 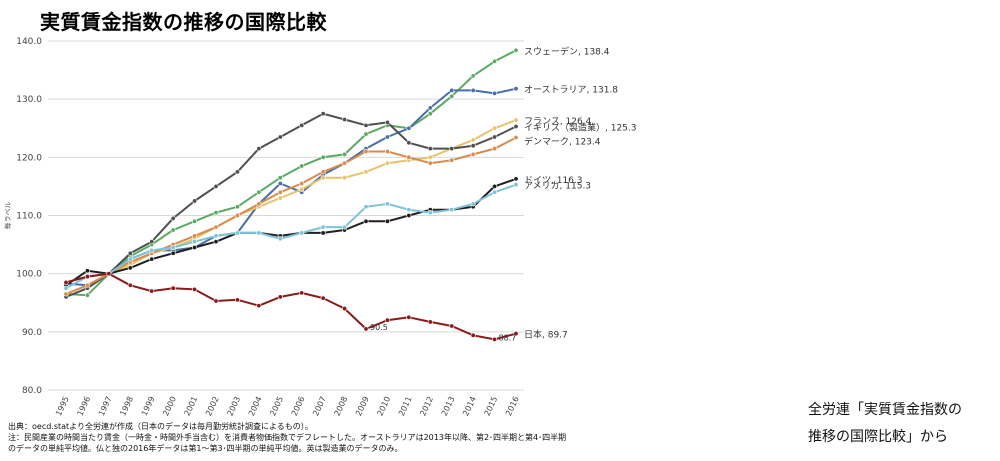 I want to click on x-tick-label: 2009, so click(x=362, y=406).